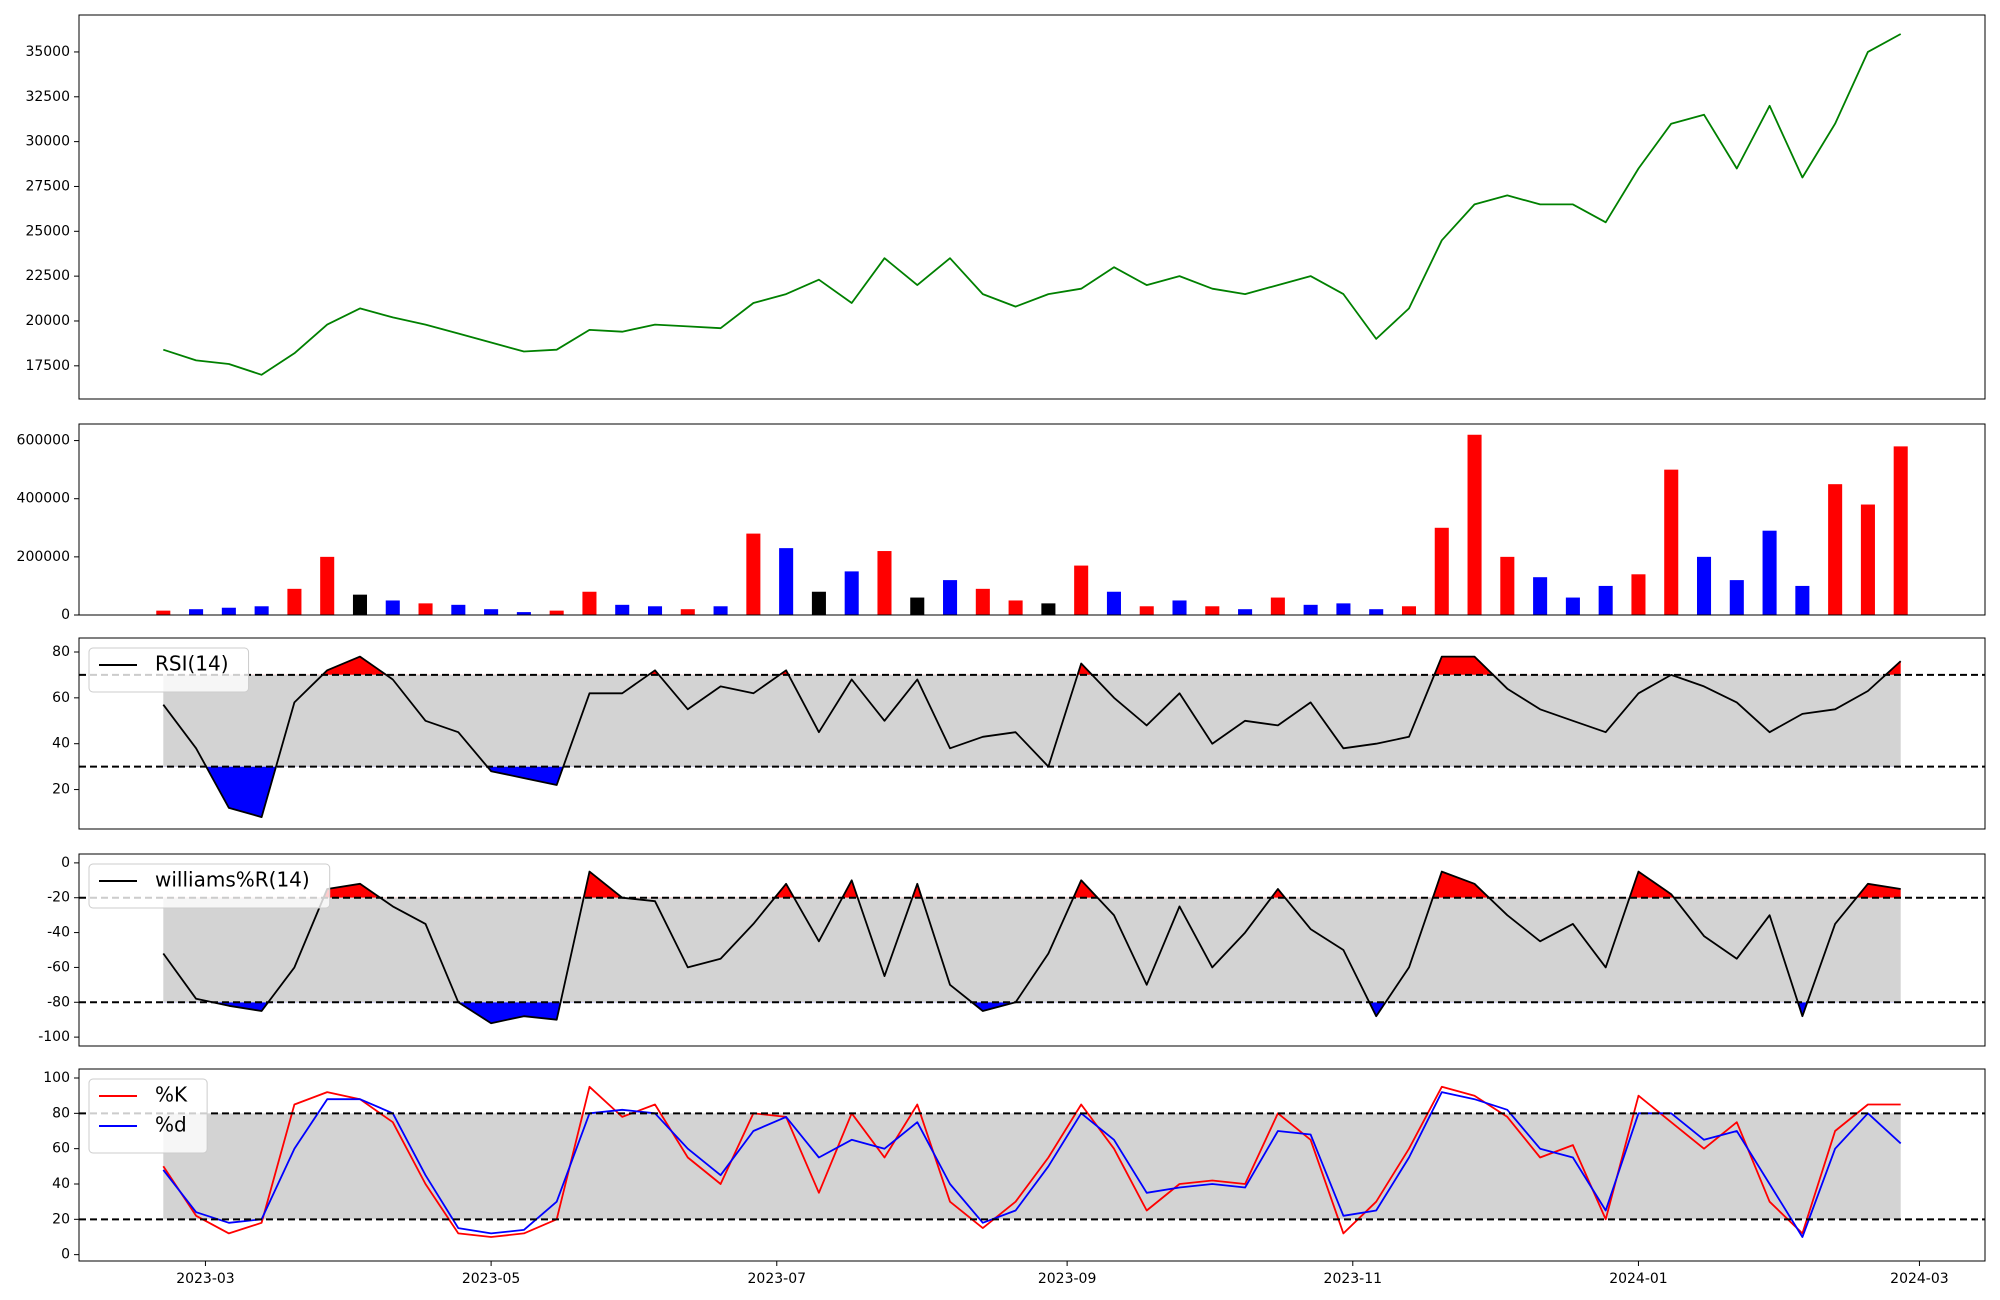 The image size is (2000, 1300). Describe the element at coordinates (47, 231) in the screenshot. I see `y-tick-label: 25000` at that location.